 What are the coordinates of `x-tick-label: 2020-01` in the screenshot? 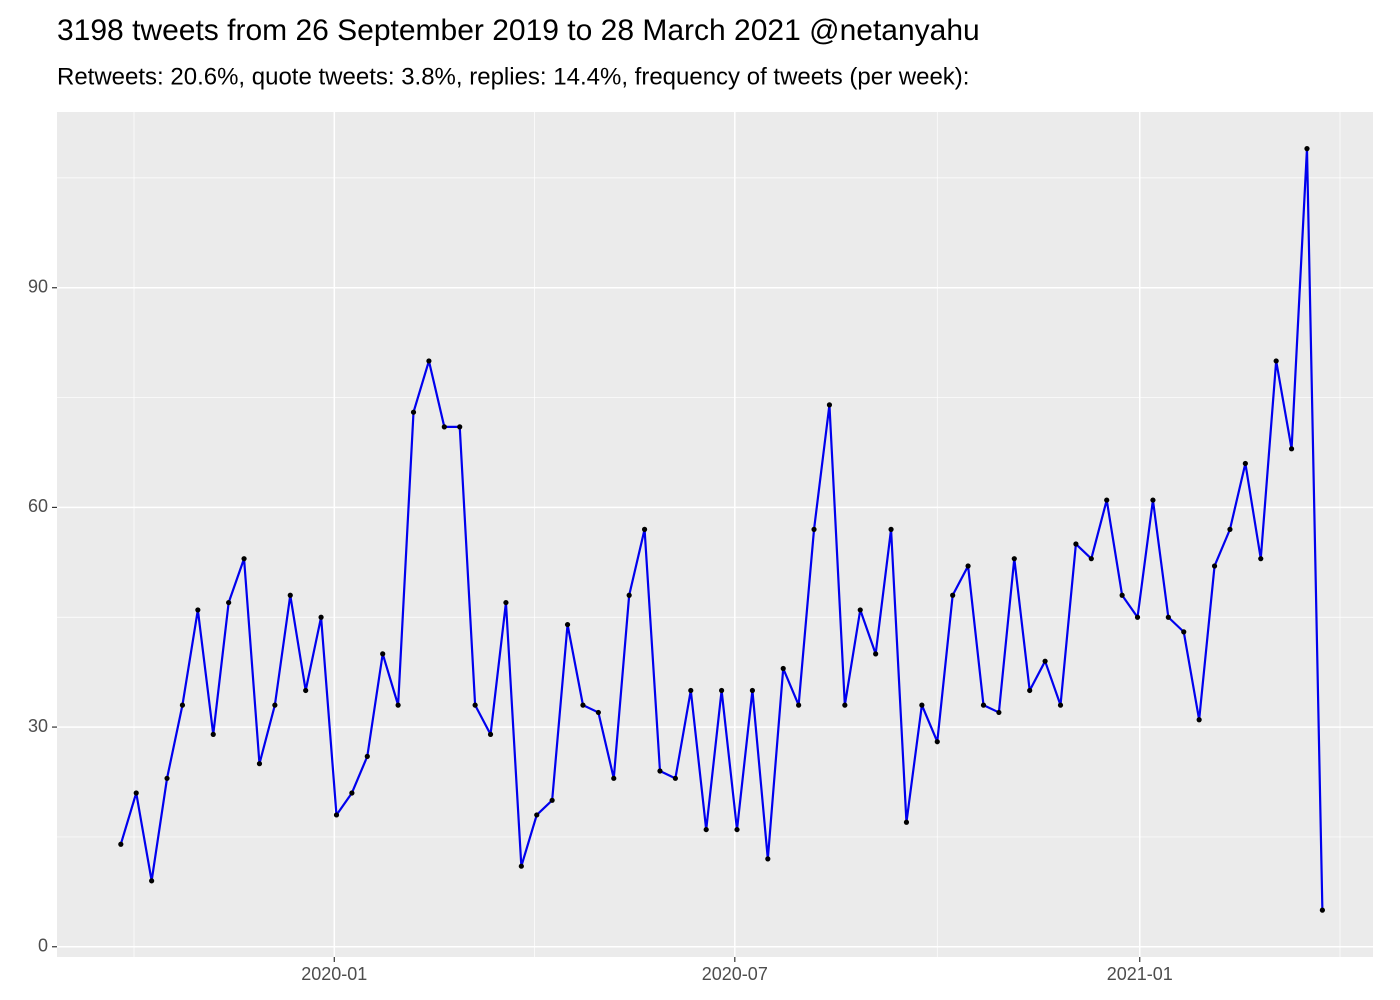 It's located at (334, 974).